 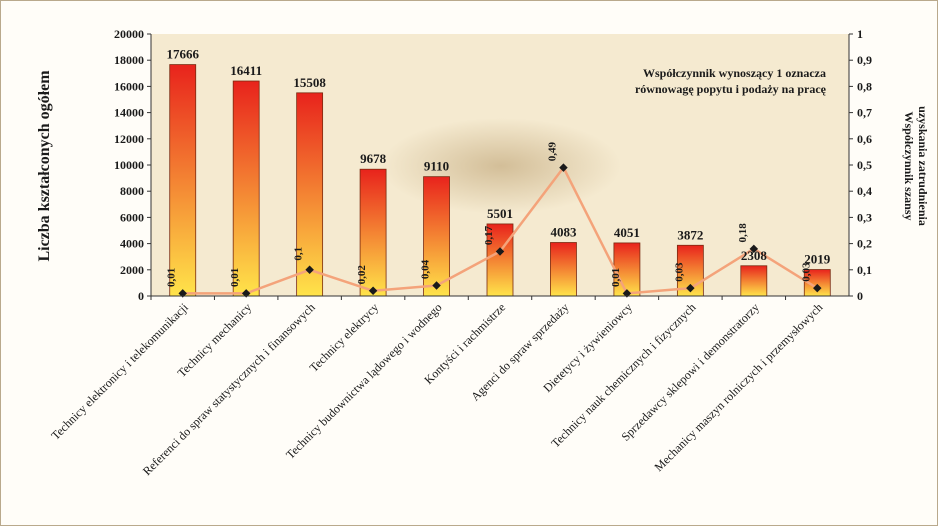 What do you see at coordinates (44, 166) in the screenshot?
I see `y-axis-title: Liczba kształconych ogółem` at bounding box center [44, 166].